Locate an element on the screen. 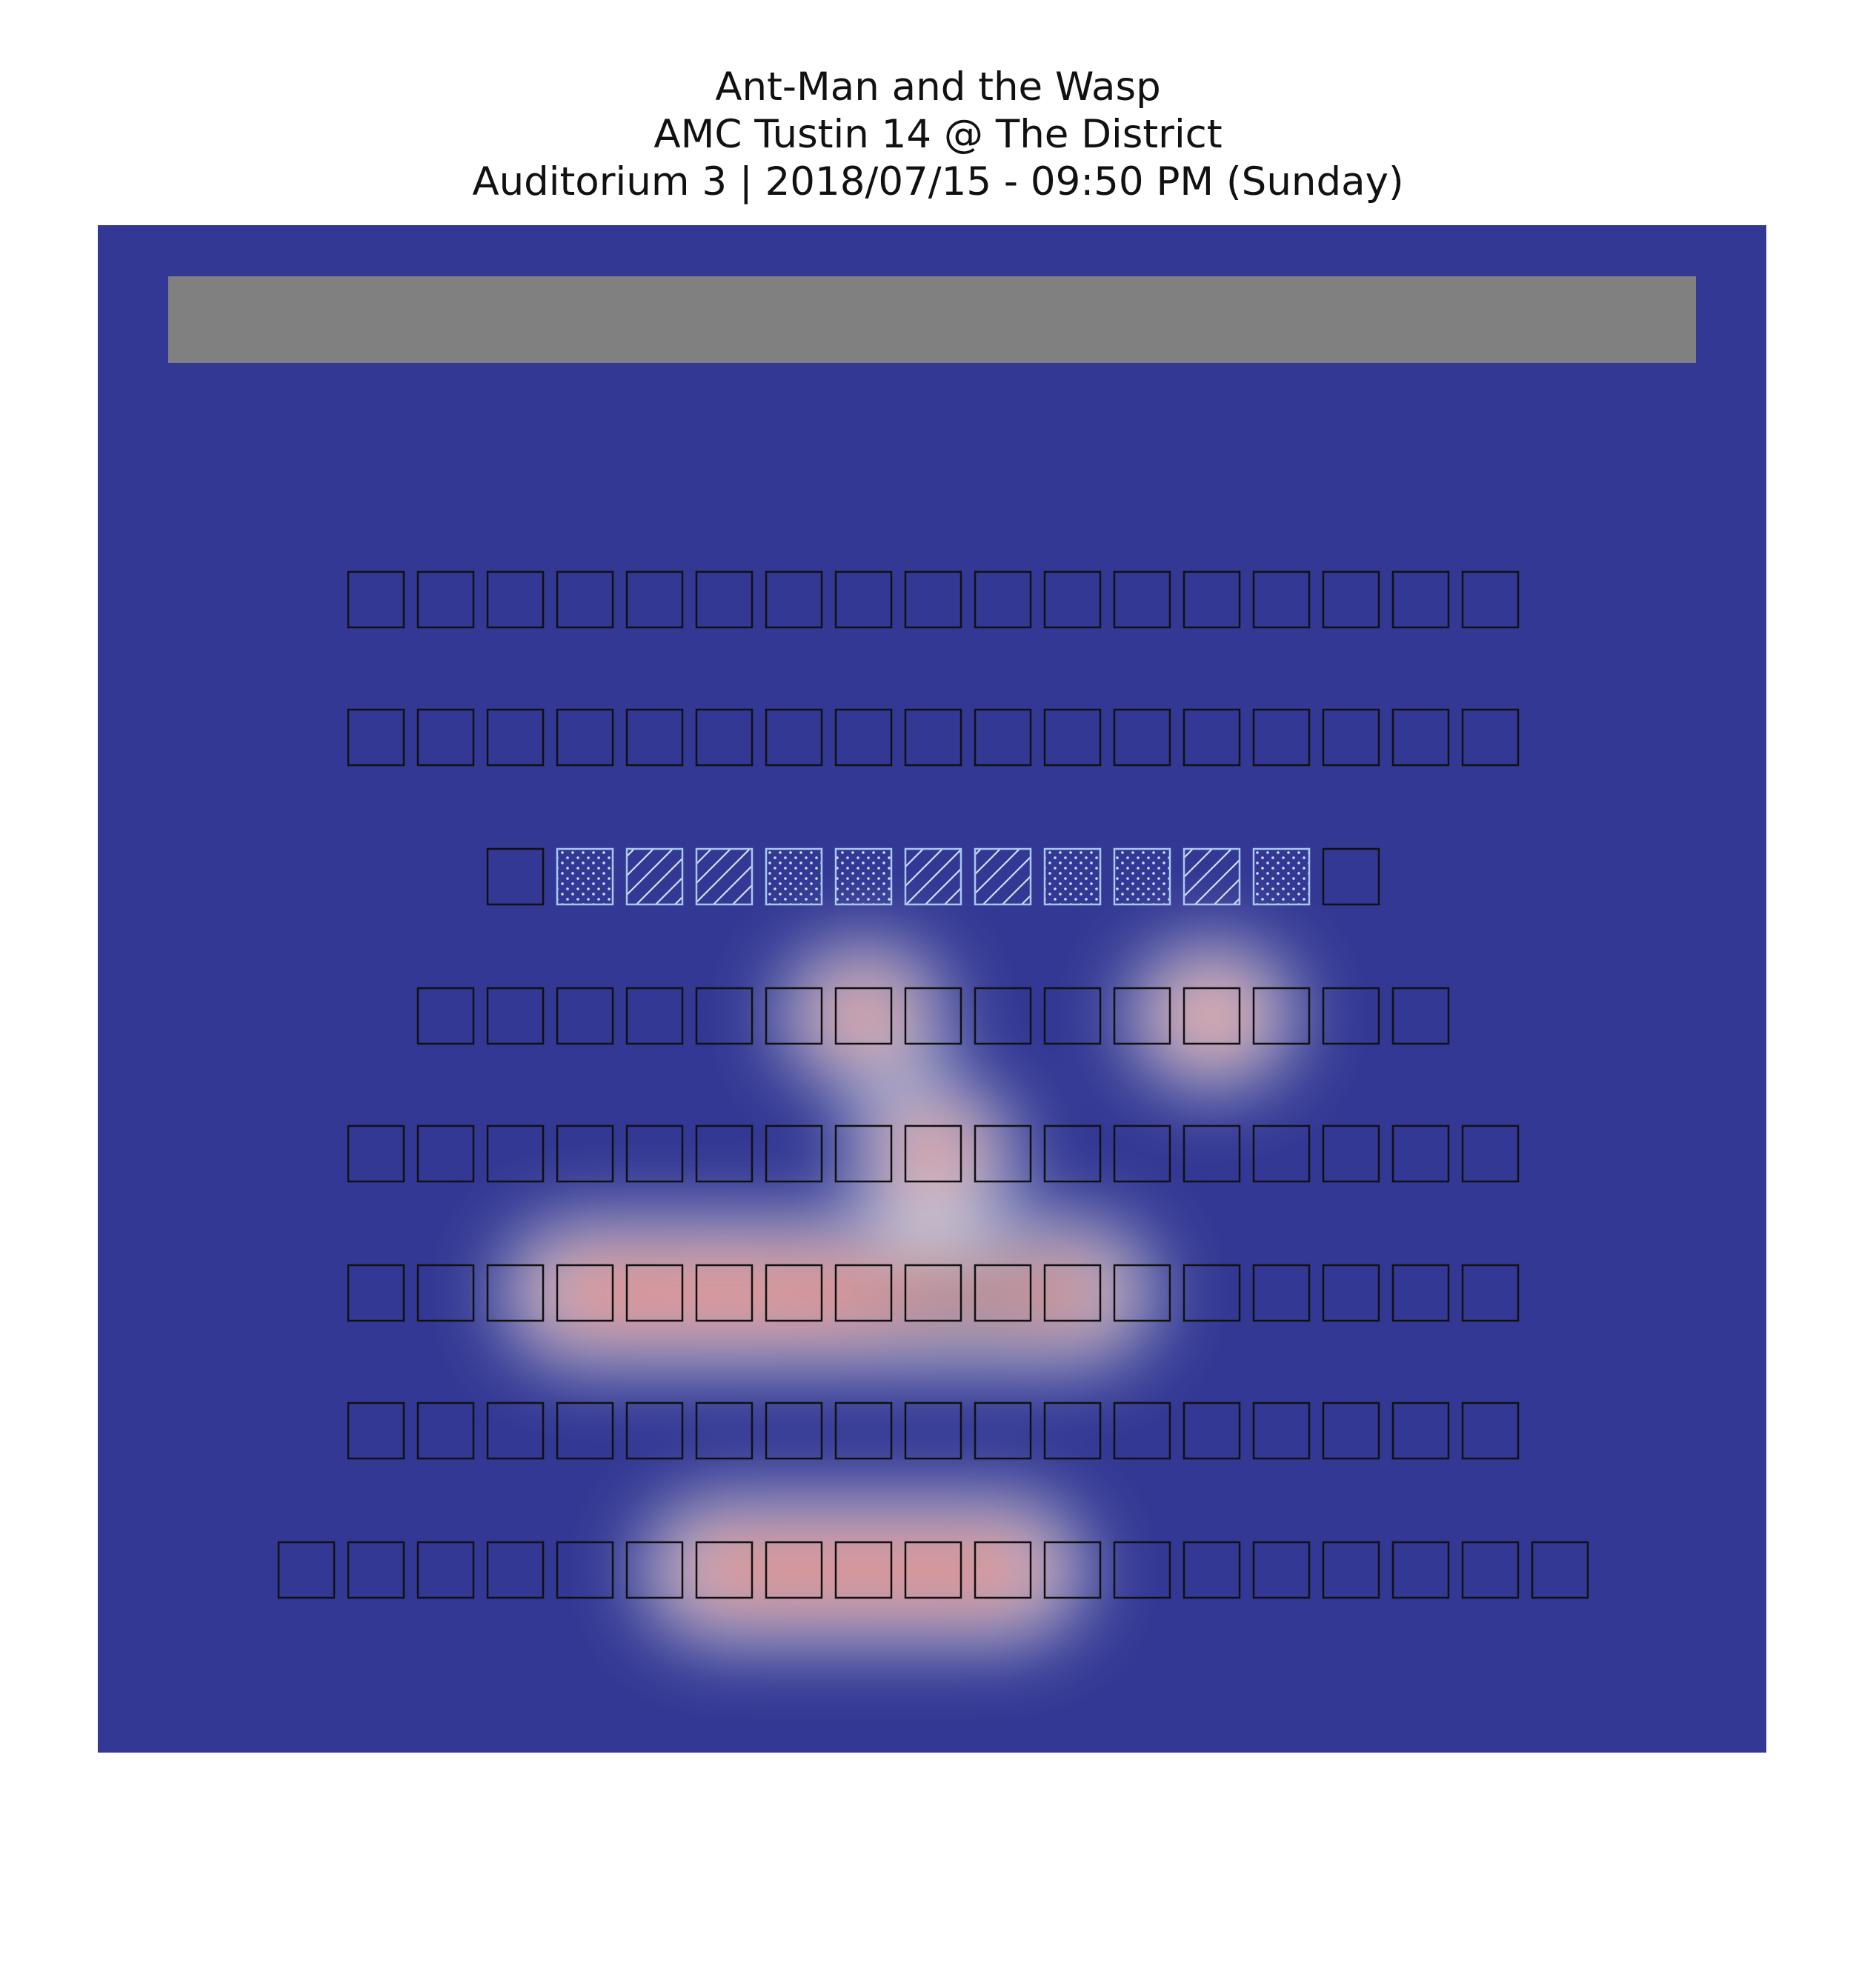 The width and height of the screenshot is (1876, 1980). seat-r5-s17 is located at coordinates (1490, 1153).